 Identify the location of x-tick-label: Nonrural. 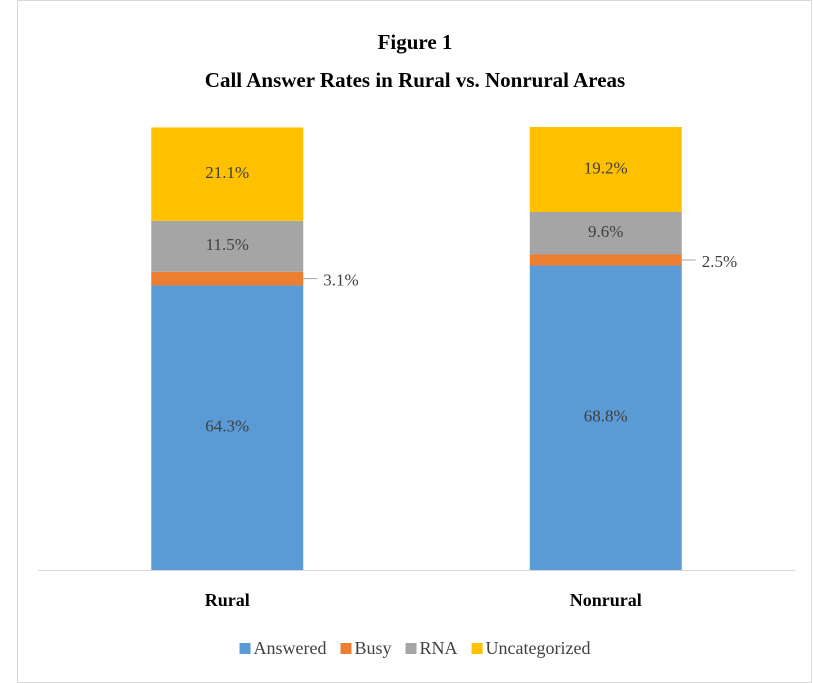
(606, 600).